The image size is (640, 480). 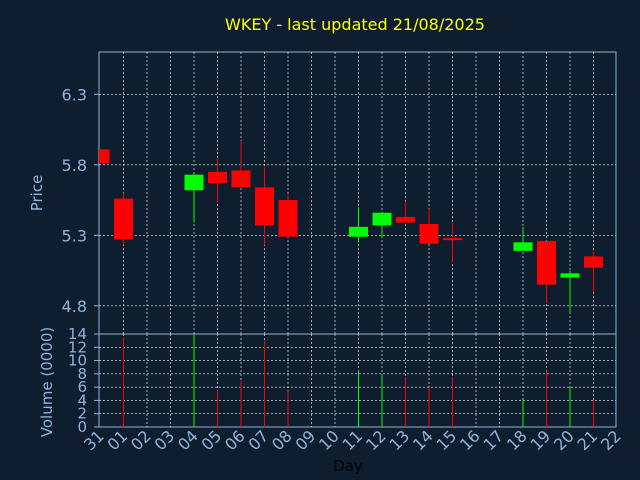 What do you see at coordinates (47, 382) in the screenshot?
I see `volume-axis-label: Volume (0000)` at bounding box center [47, 382].